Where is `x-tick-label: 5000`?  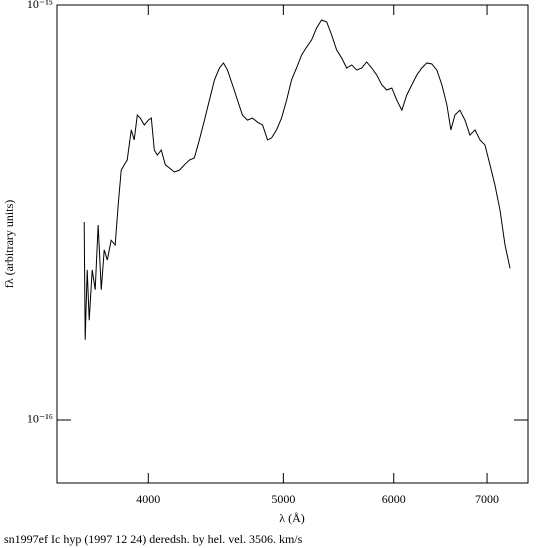 x-tick-label: 5000 is located at coordinates (283, 499).